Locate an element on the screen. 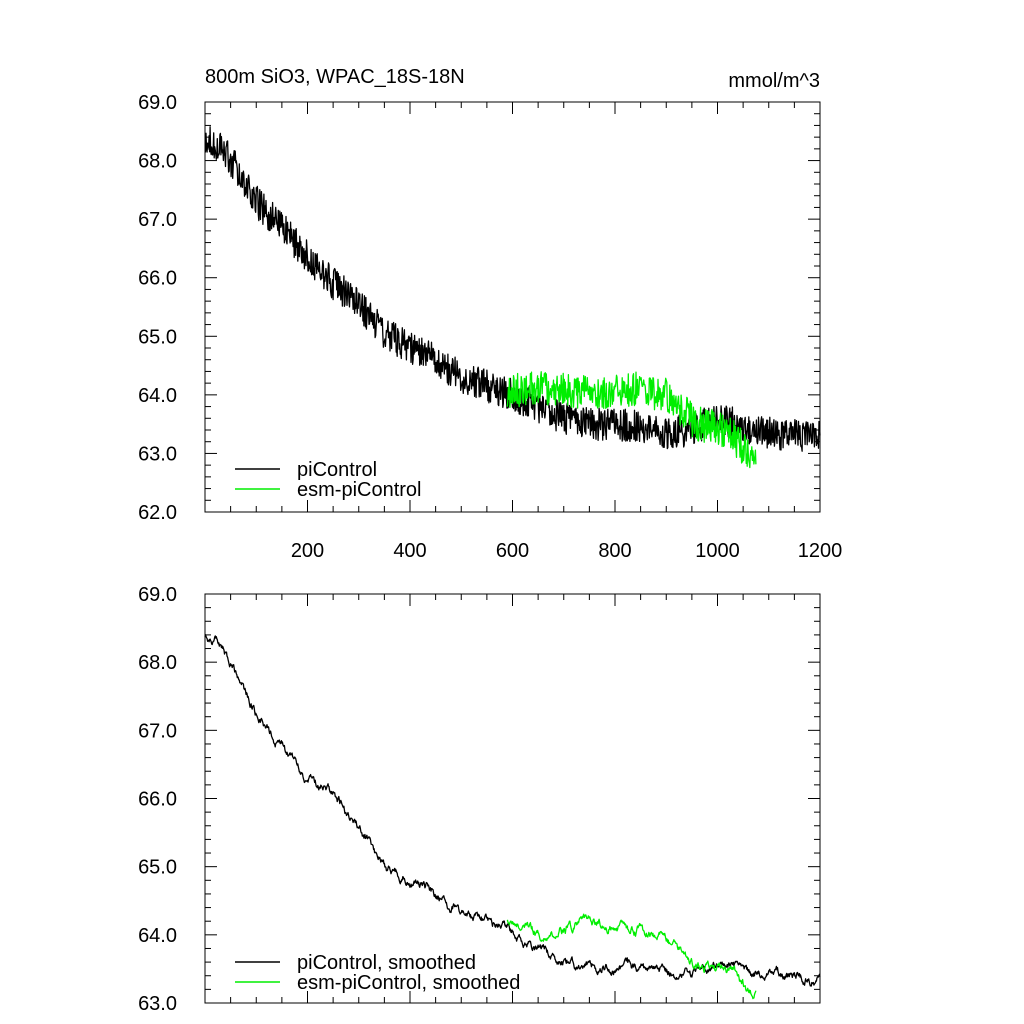 This screenshot has height=1024, width=1024. x-tick-label: 800 is located at coordinates (614, 551).